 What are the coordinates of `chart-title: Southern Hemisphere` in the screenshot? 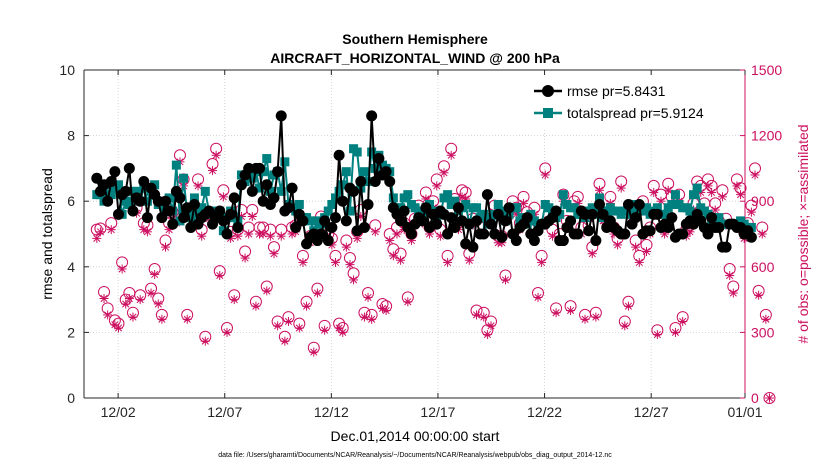 It's located at (415, 39).